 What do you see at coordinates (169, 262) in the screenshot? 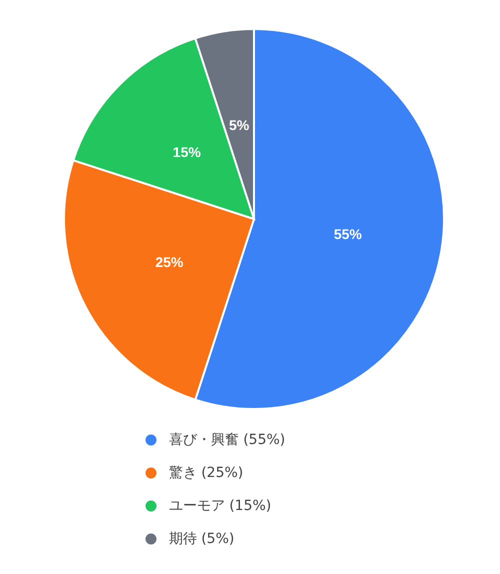
I see `data-label: 25%` at bounding box center [169, 262].